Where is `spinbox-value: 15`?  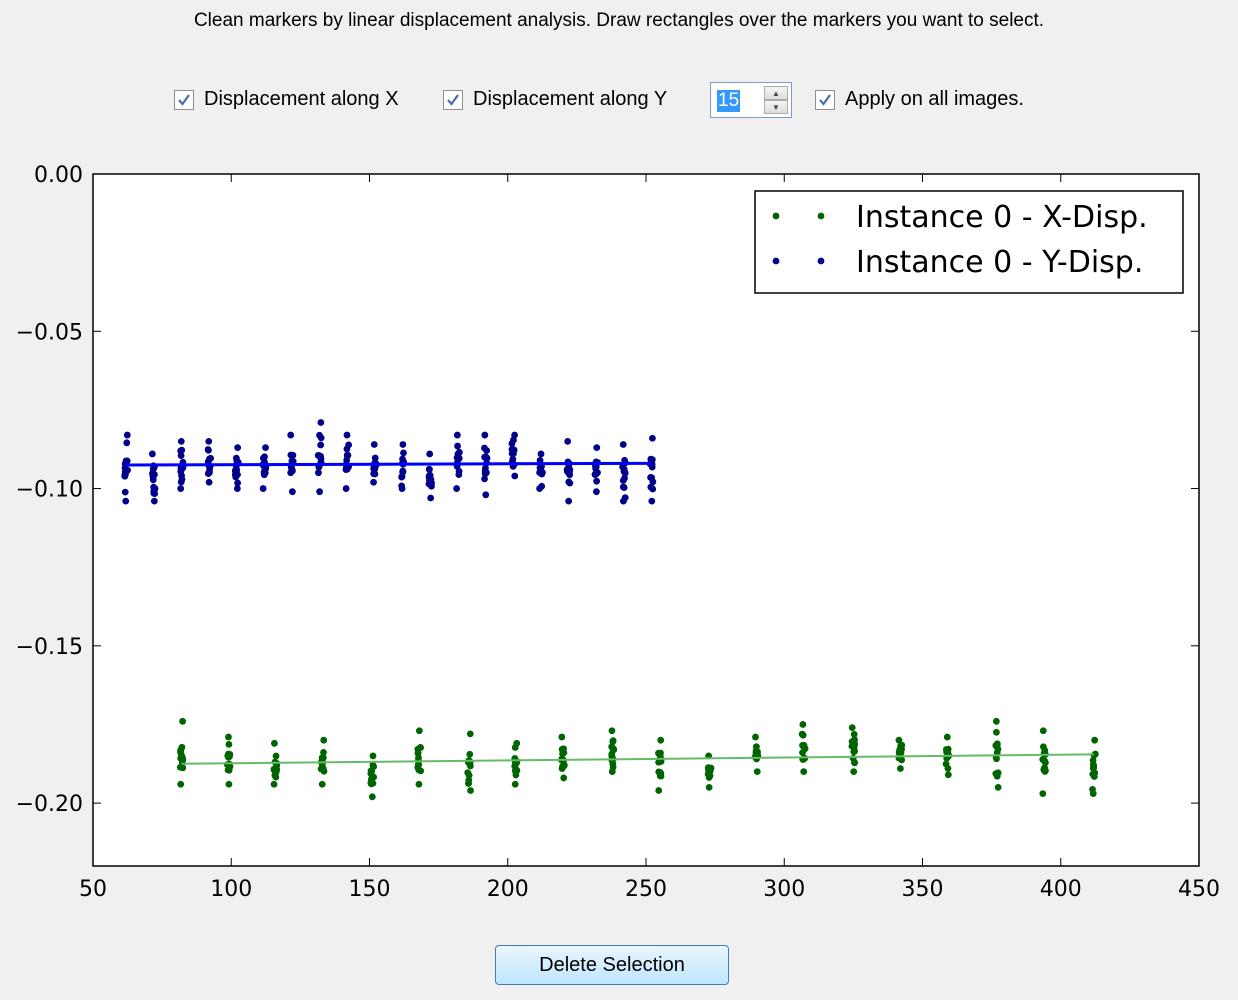
spinbox-value: 15 is located at coordinates (729, 101).